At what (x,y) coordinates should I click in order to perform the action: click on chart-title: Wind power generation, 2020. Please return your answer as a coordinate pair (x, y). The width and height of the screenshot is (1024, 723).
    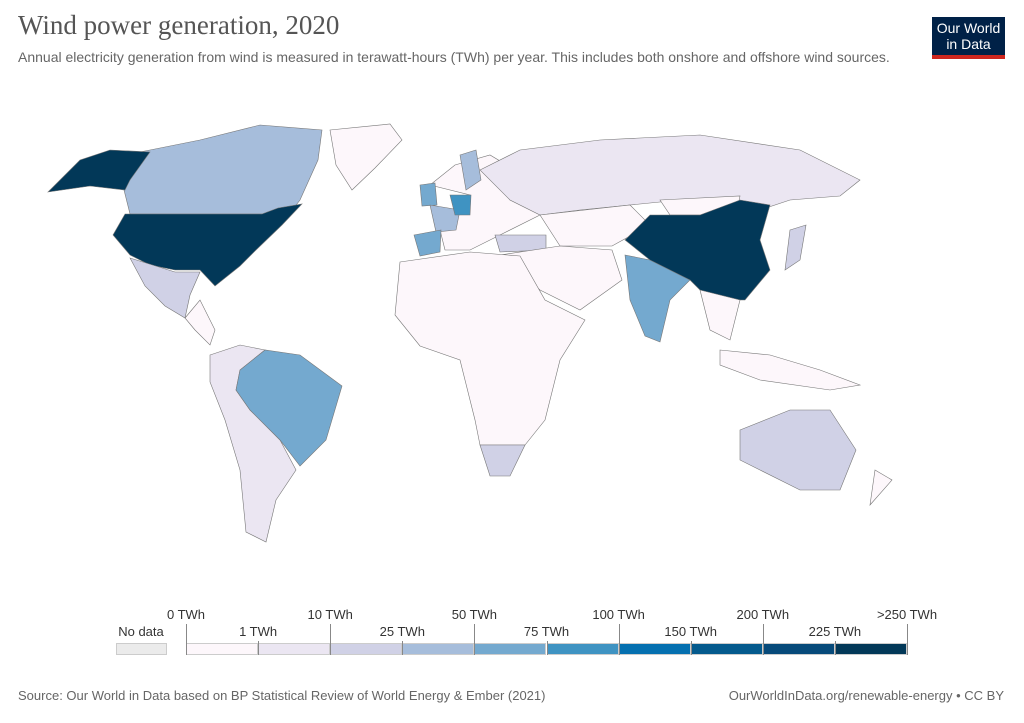
    Looking at the image, I should click on (179, 25).